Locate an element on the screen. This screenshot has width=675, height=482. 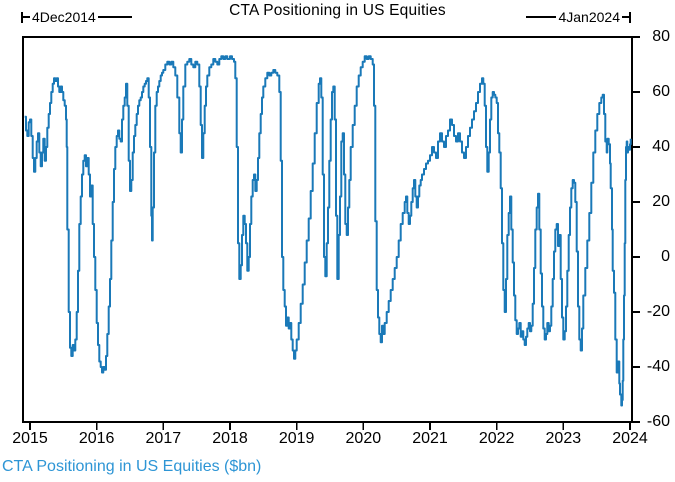
y-tick-label: 80 is located at coordinates (661, 36).